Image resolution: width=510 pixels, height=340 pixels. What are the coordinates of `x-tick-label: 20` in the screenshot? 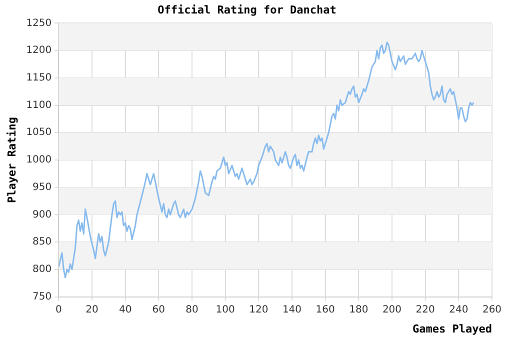 It's located at (92, 310).